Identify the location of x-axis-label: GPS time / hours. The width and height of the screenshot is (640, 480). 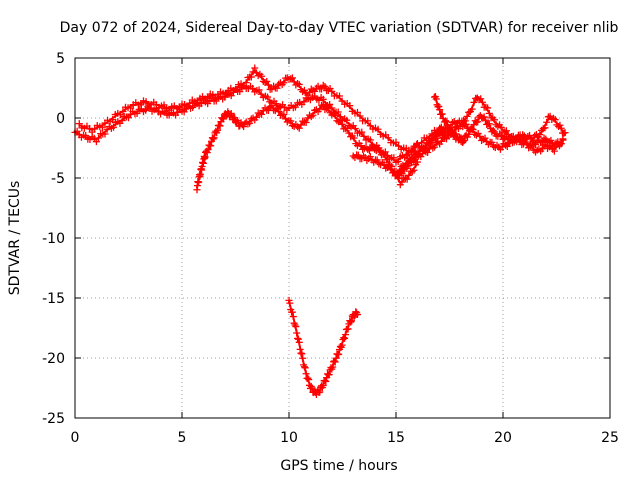
(338, 466).